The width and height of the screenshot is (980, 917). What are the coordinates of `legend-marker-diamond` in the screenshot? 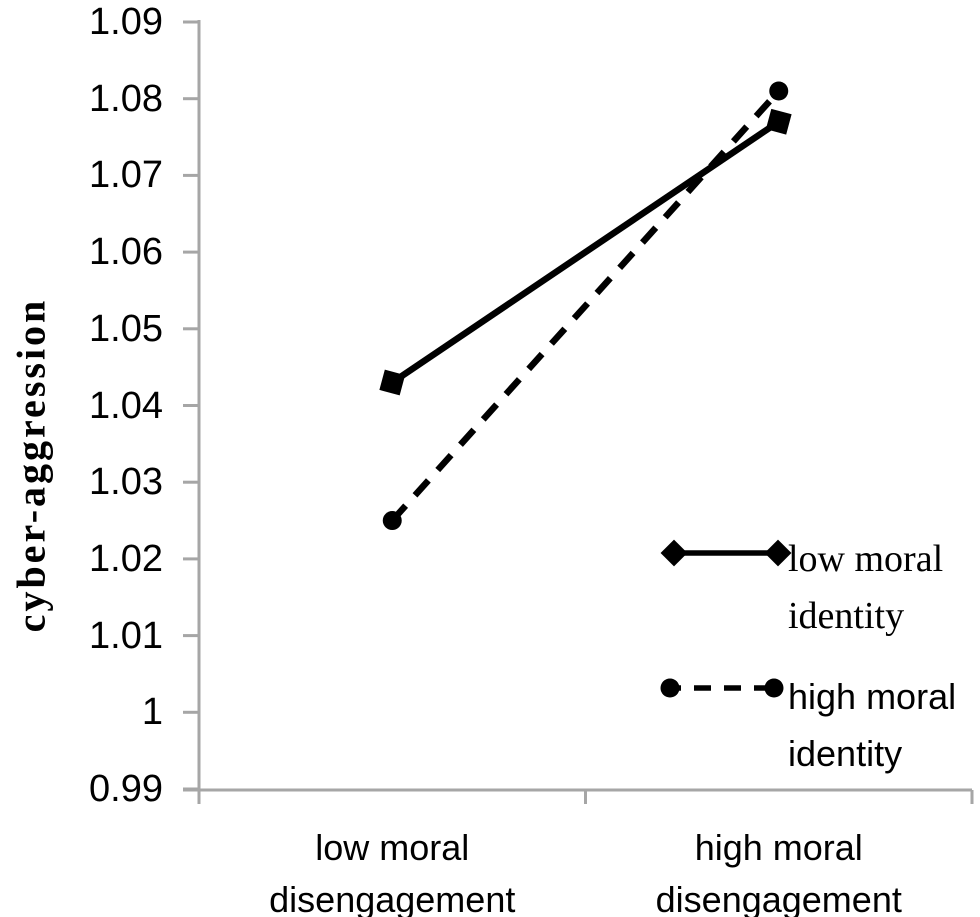 It's located at (674, 553).